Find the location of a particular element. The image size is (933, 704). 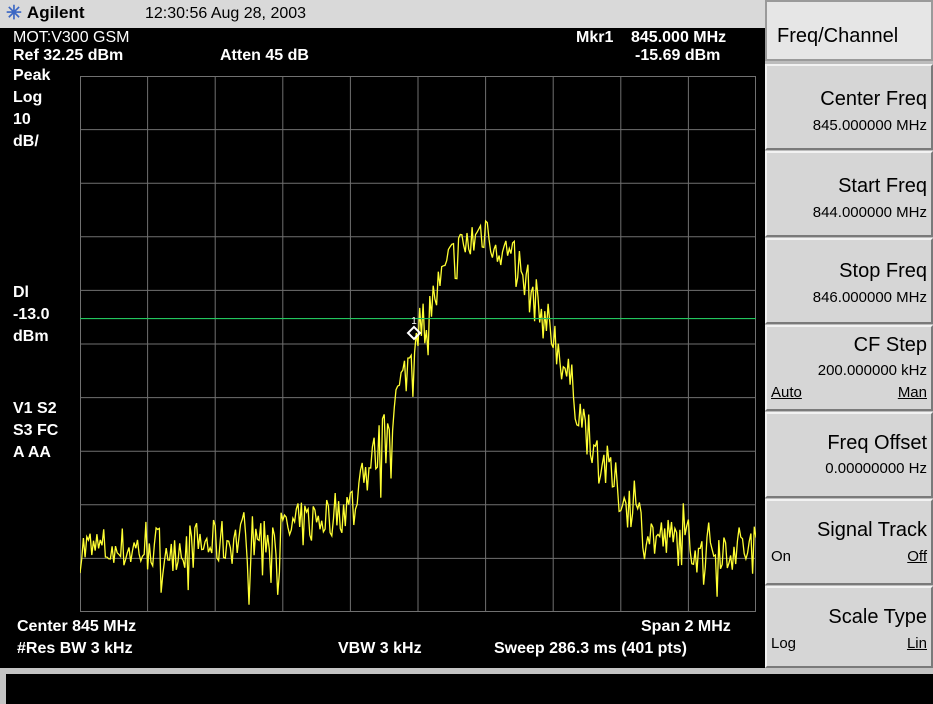

signal-track-softkey: Signal Track On Off is located at coordinates (849, 542).